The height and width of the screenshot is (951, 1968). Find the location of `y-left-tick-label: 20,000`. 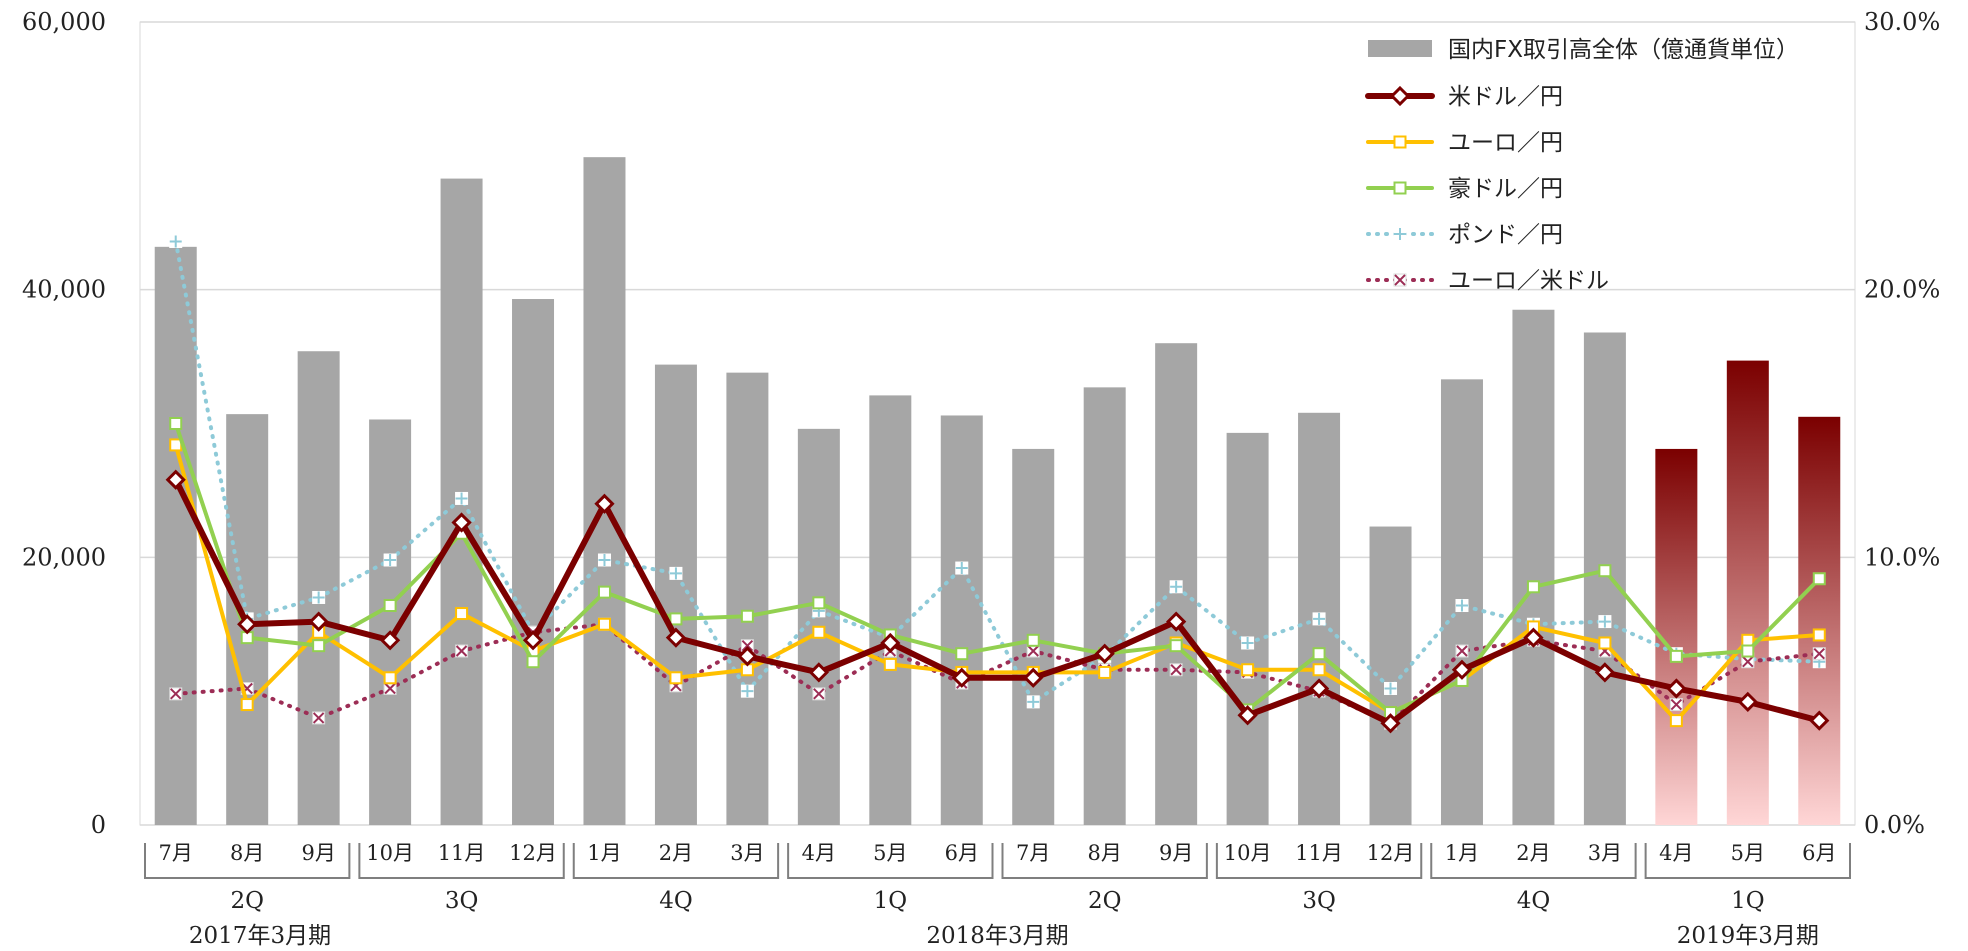

y-left-tick-label: 20,000 is located at coordinates (64, 557).